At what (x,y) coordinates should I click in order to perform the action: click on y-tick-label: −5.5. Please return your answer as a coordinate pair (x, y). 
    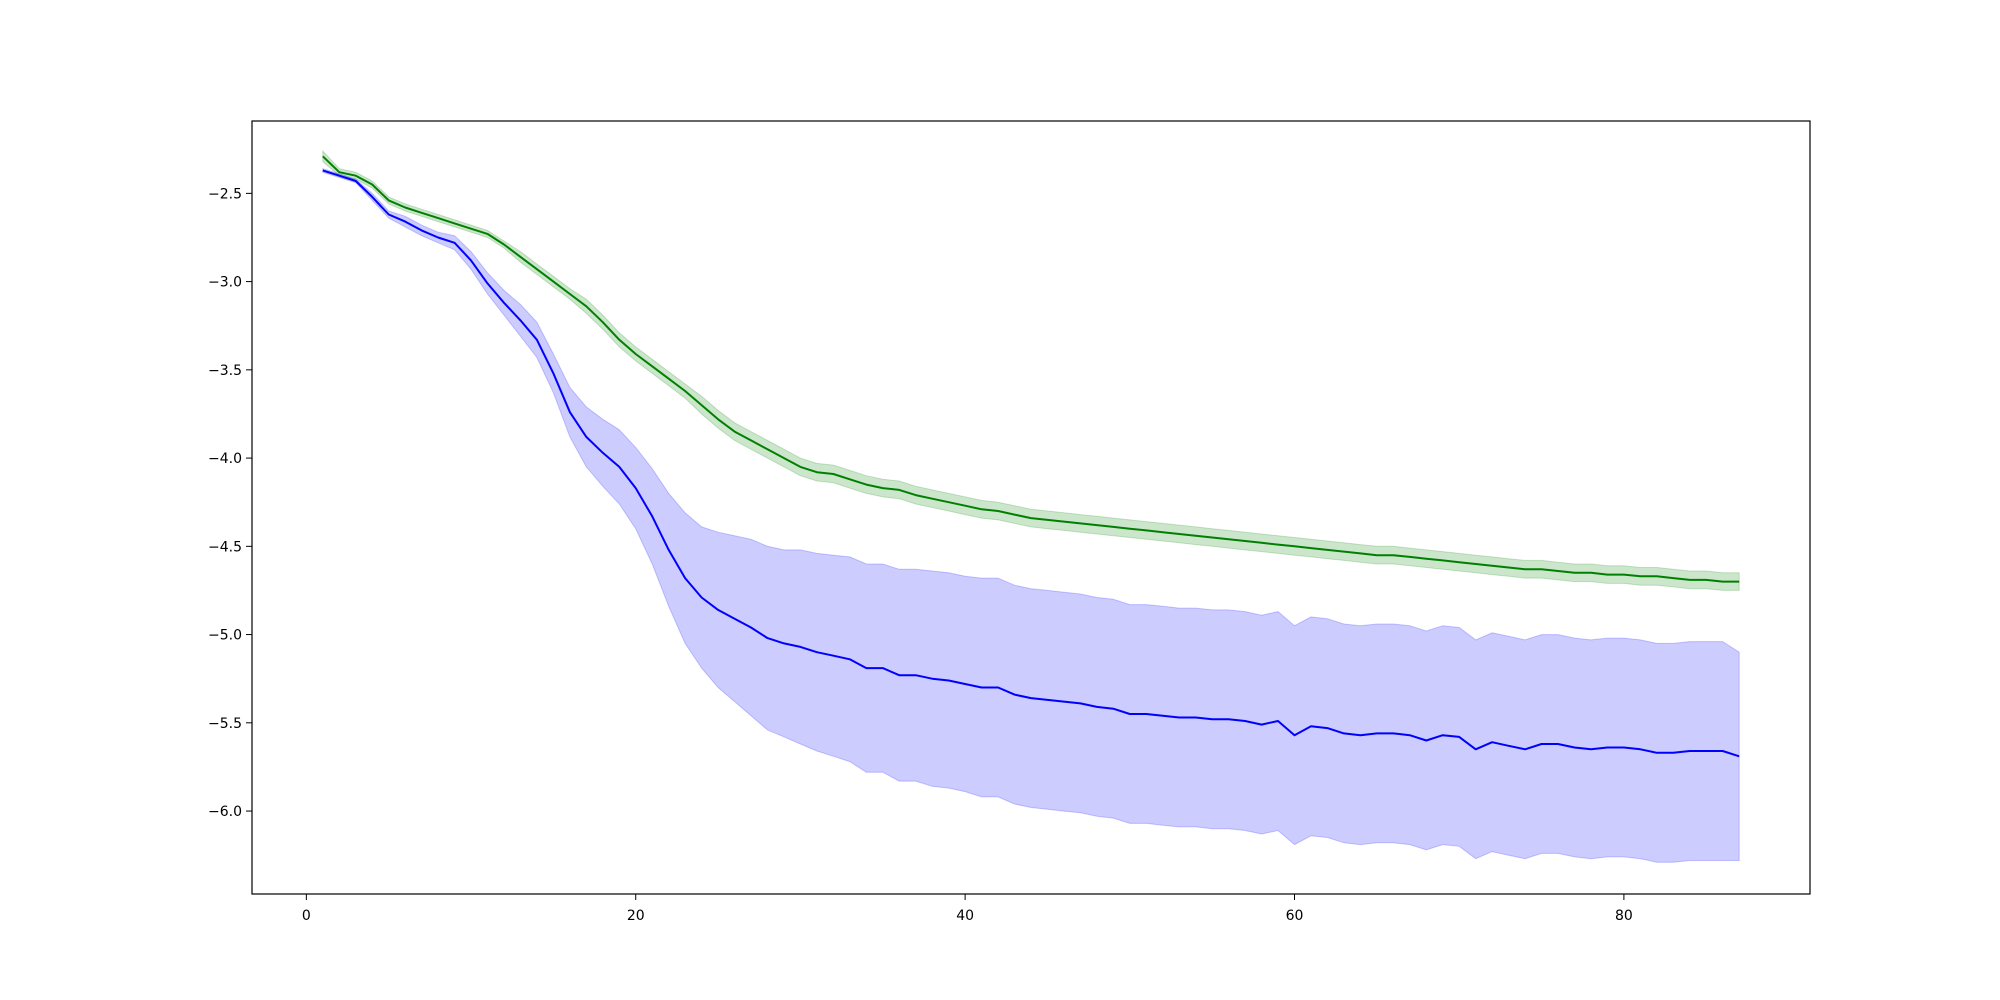
    Looking at the image, I should click on (225, 724).